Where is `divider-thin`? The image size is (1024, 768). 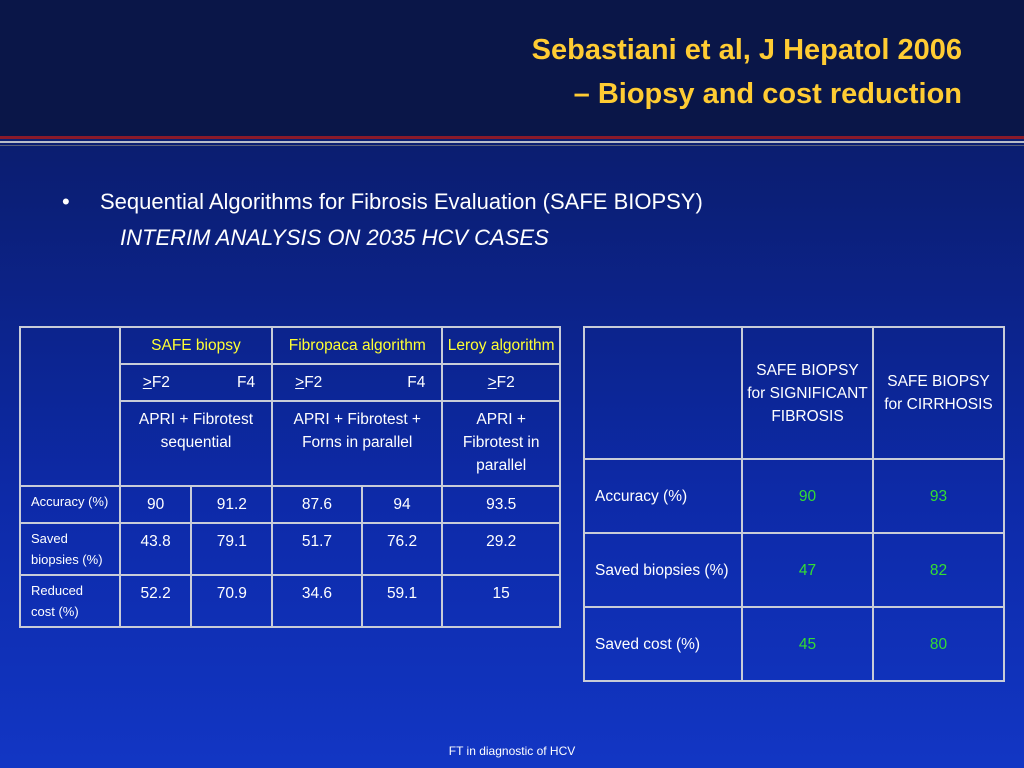
divider-thin is located at coordinates (512, 145).